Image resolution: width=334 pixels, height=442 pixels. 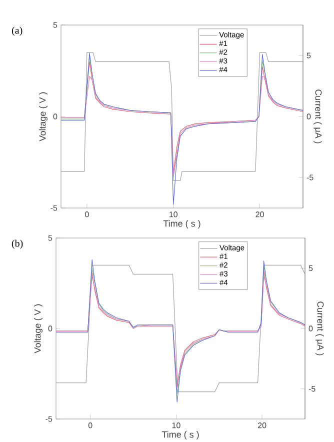 What do you see at coordinates (17, 31) in the screenshot?
I see `chart-title: (a)` at bounding box center [17, 31].